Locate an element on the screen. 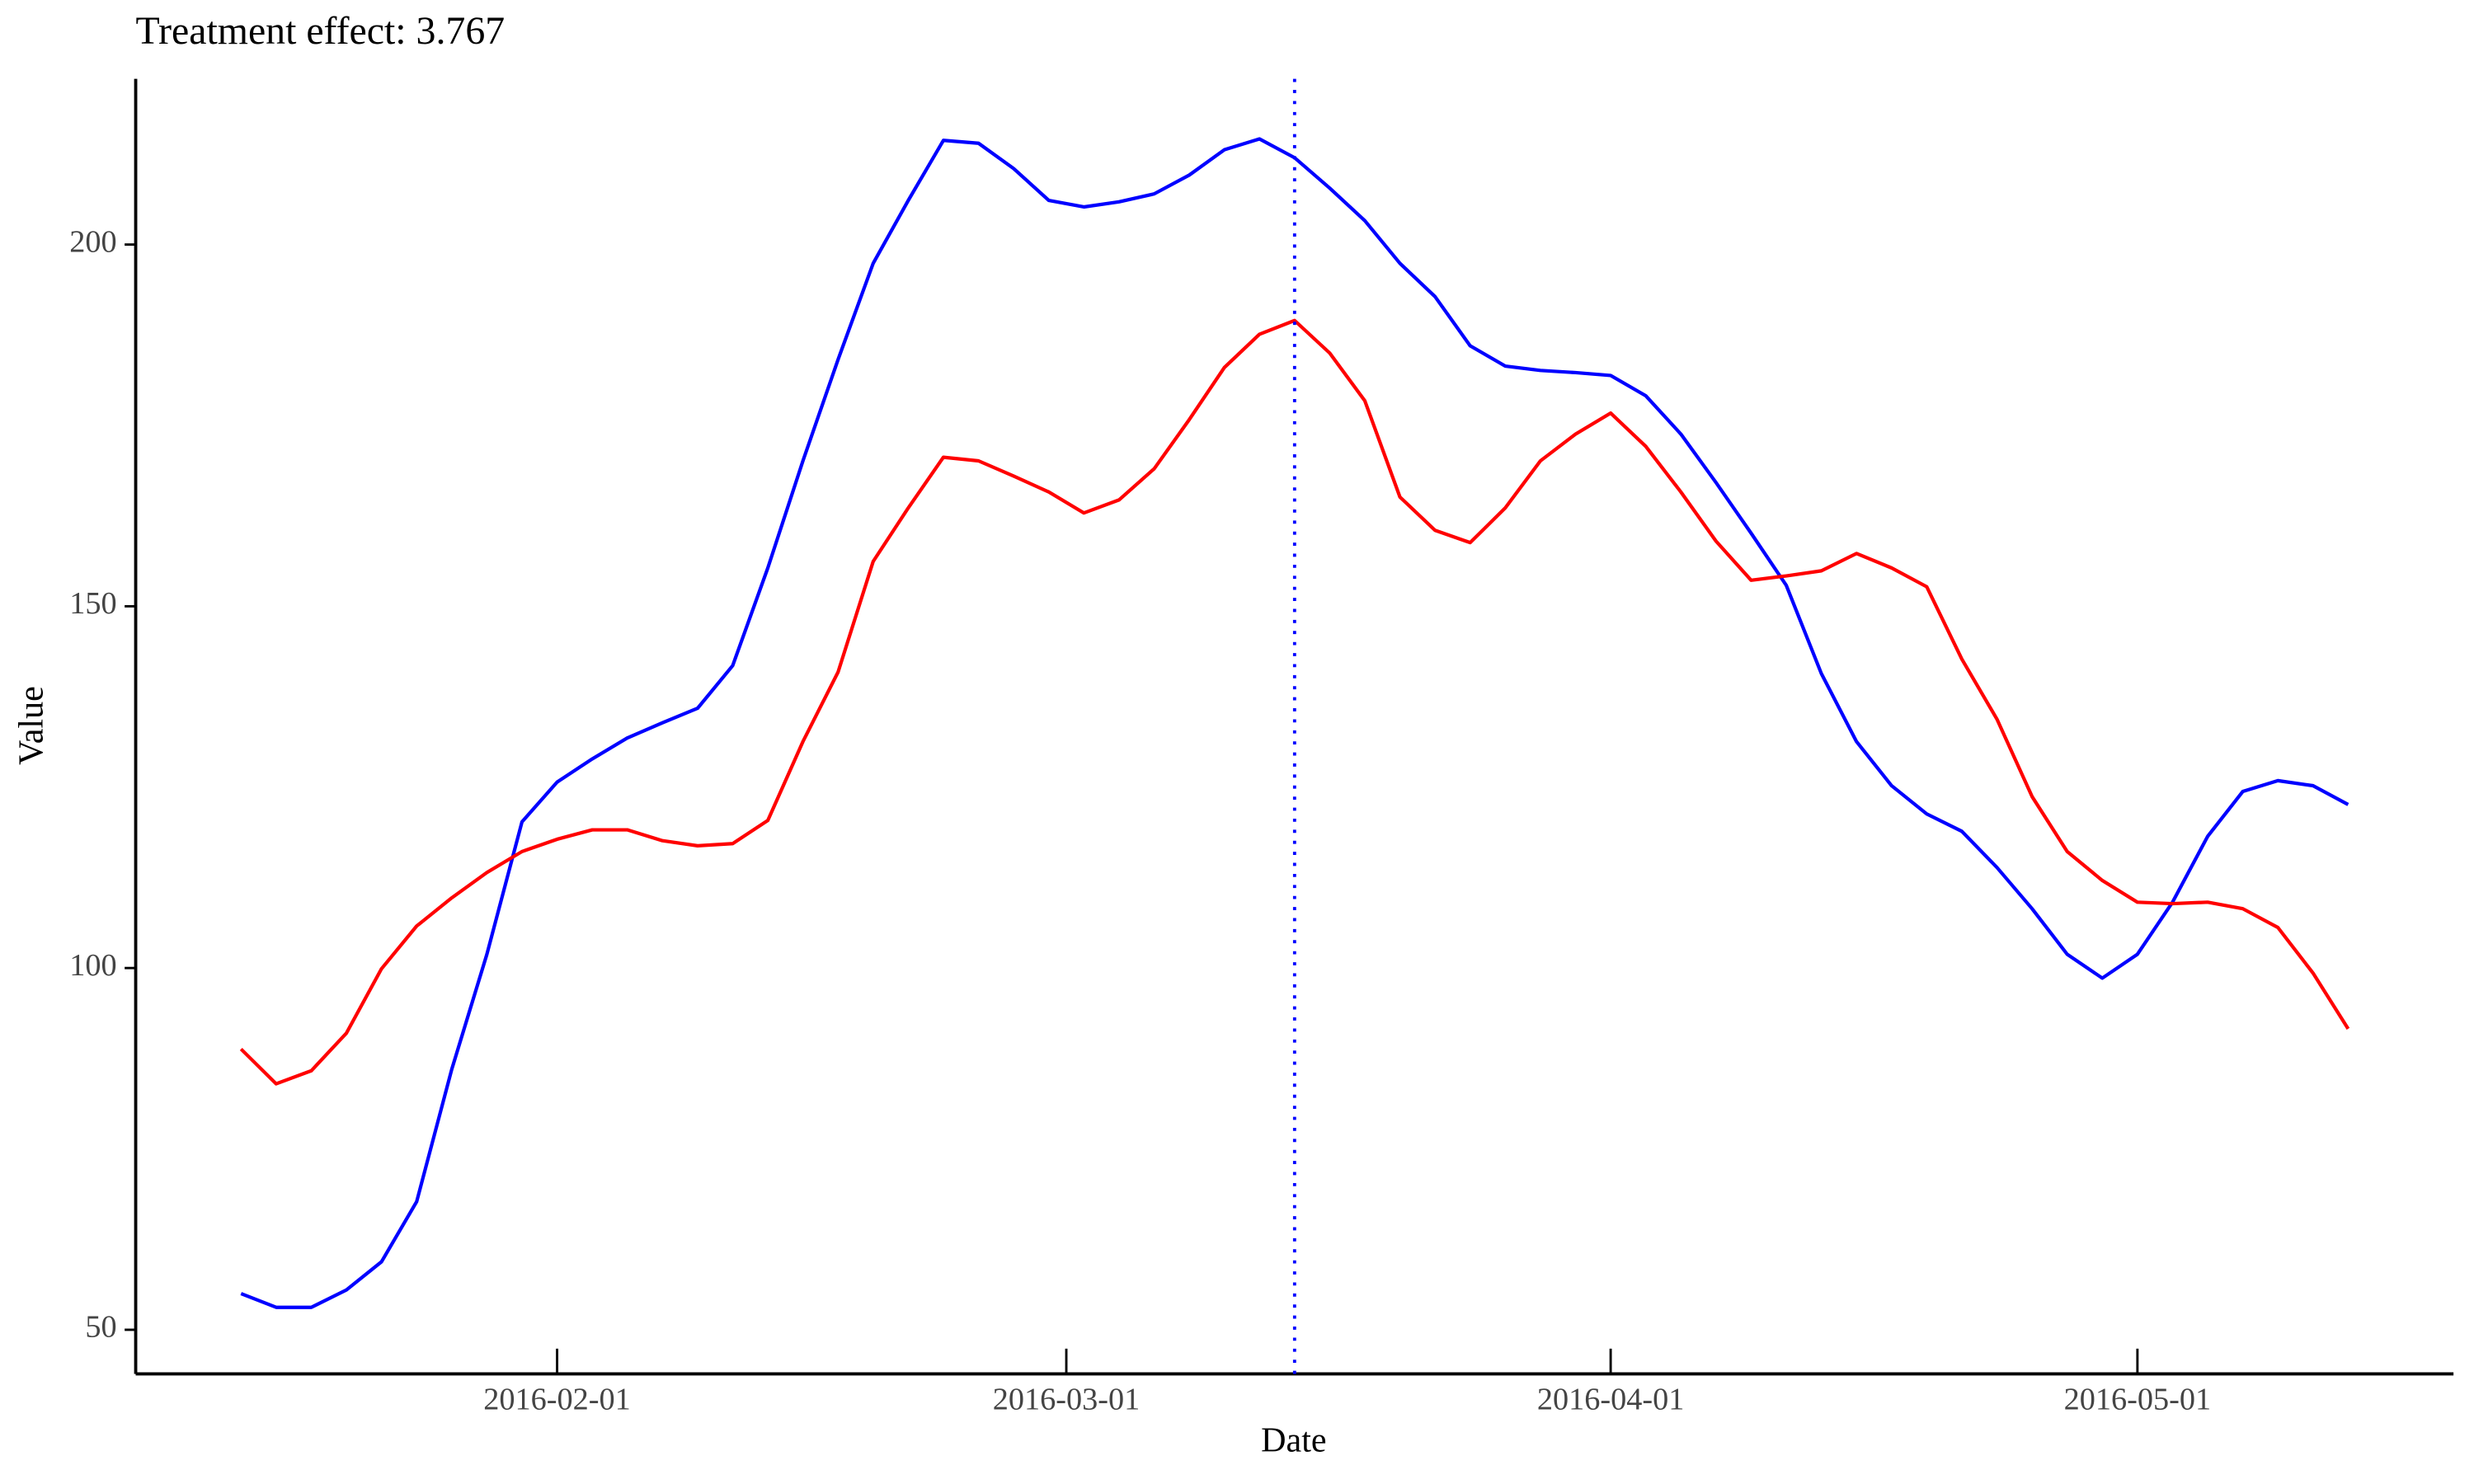 Image resolution: width=2474 pixels, height=1484 pixels. x-tick-label: 2016-03-01 is located at coordinates (1066, 1400).